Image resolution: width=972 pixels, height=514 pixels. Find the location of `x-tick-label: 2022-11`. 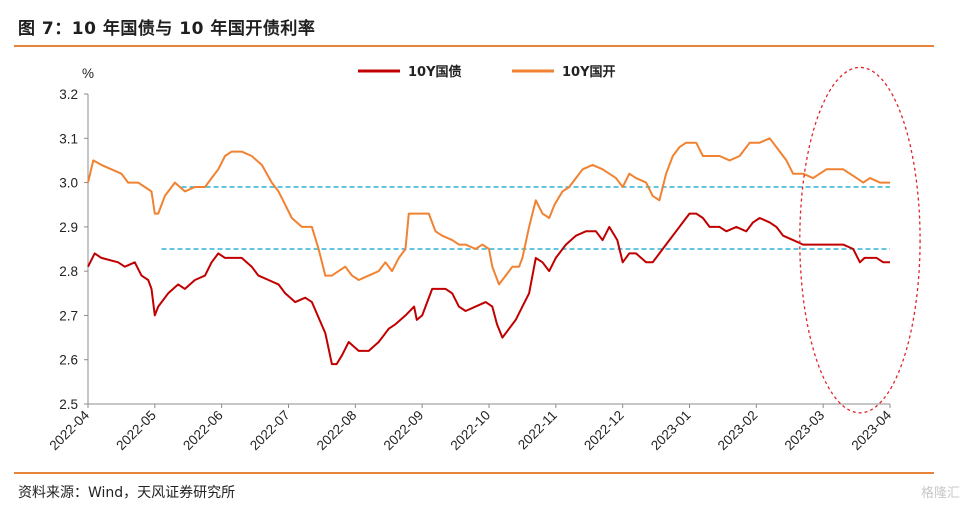

x-tick-label: 2022-11 is located at coordinates (537, 430).